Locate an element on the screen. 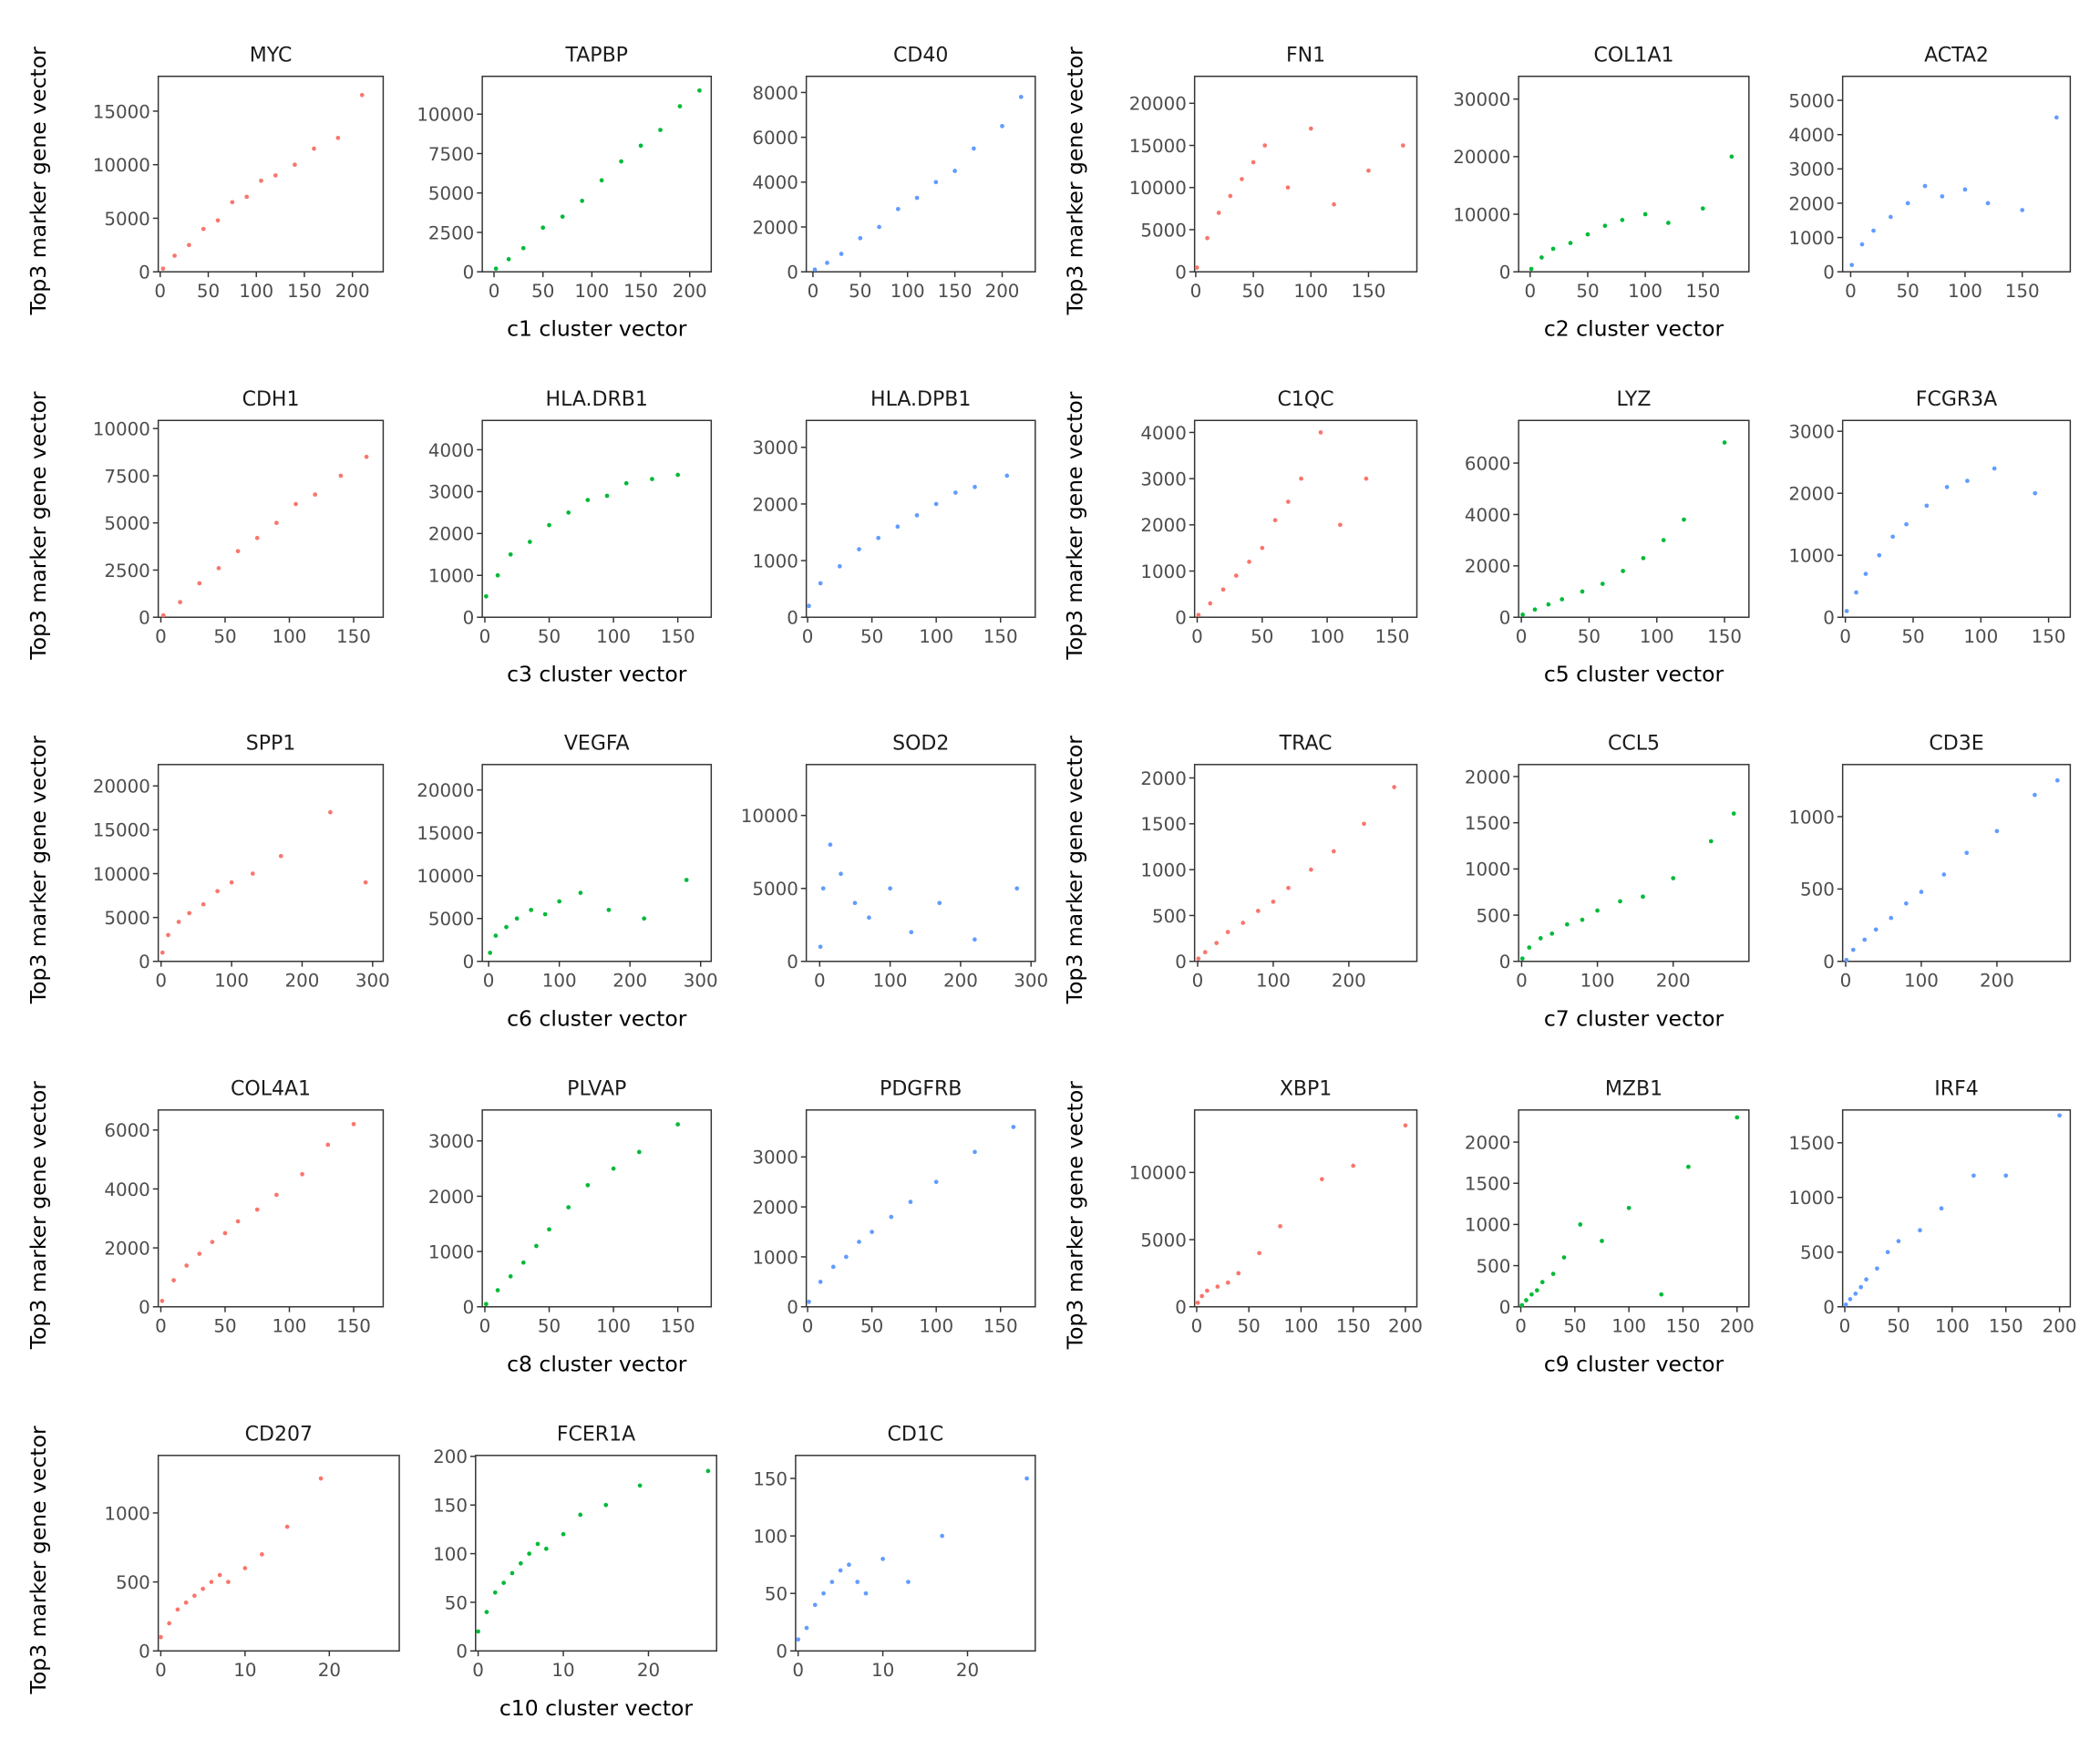 Image resolution: width=2100 pixels, height=1750 pixels. y-tick-label: 15000 is located at coordinates (1158, 146).